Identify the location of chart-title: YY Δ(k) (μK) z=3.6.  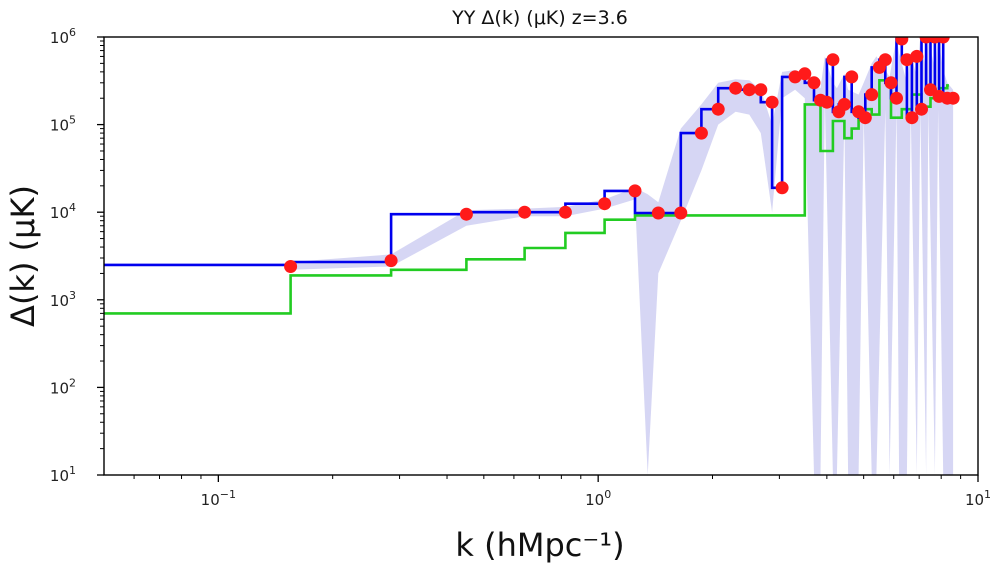
(539, 18).